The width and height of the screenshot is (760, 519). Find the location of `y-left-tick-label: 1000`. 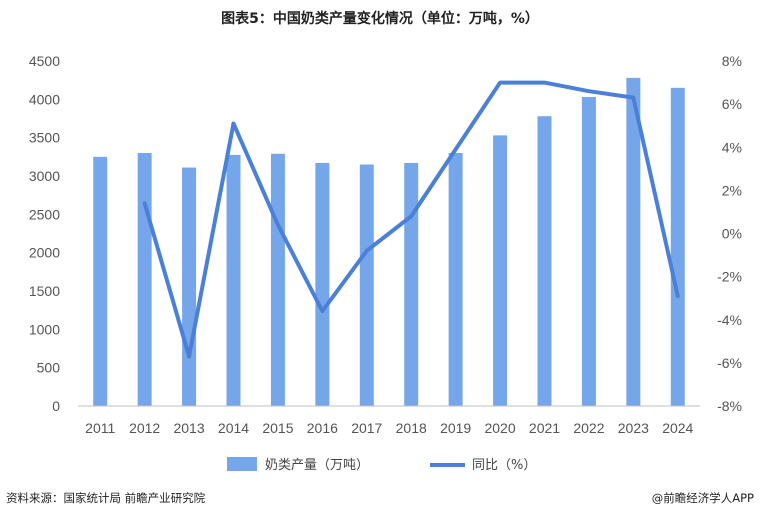

y-left-tick-label: 1000 is located at coordinates (44, 329).